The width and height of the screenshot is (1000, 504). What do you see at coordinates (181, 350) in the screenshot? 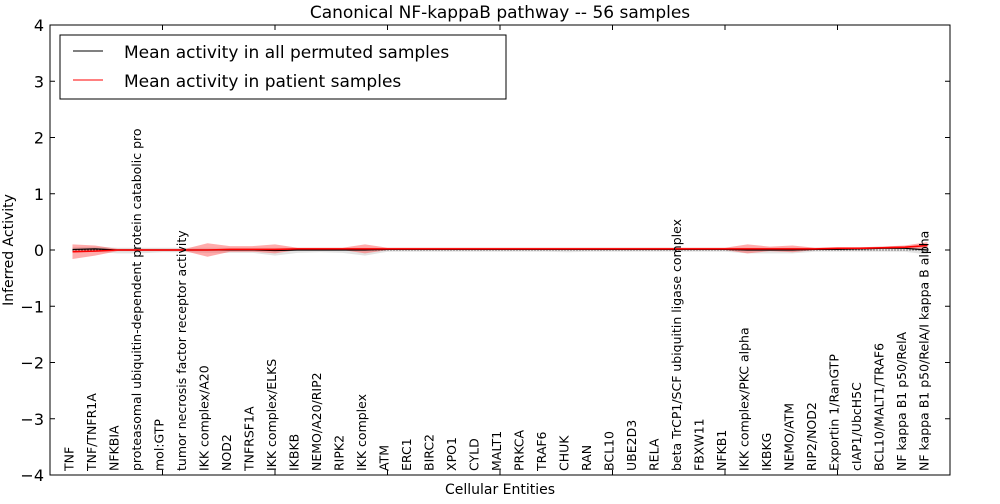
I see `x-category-label: tumor necrosis factor receptor activity` at bounding box center [181, 350].